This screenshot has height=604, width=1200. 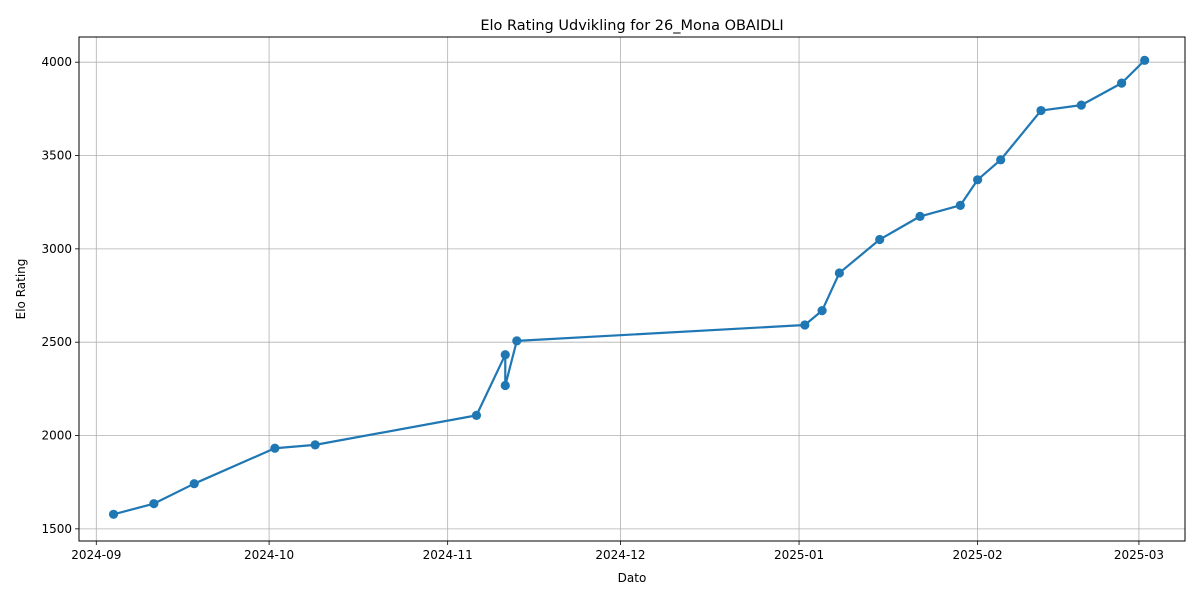 What do you see at coordinates (448, 555) in the screenshot?
I see `x-tick-label: 2024-11` at bounding box center [448, 555].